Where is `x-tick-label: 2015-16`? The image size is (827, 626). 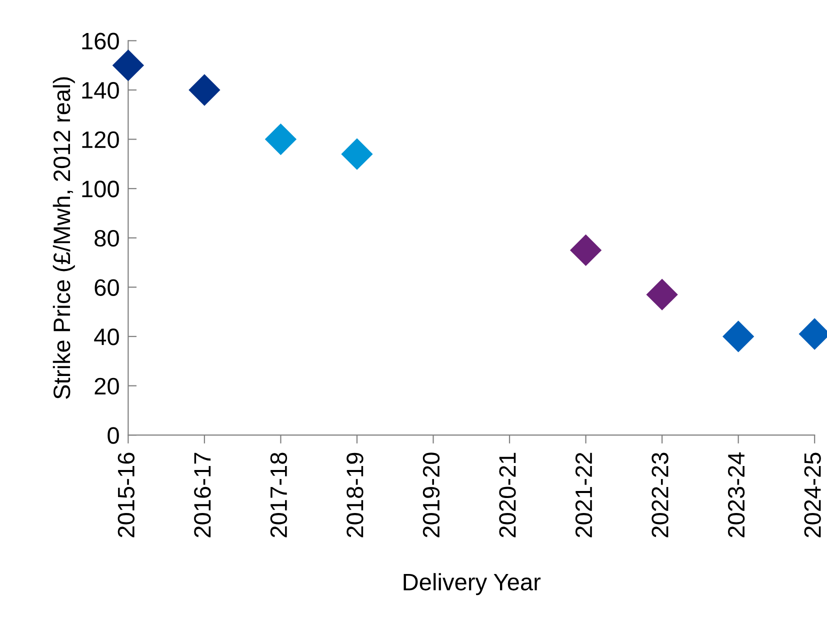
x-tick-label: 2015-16 is located at coordinates (126, 495).